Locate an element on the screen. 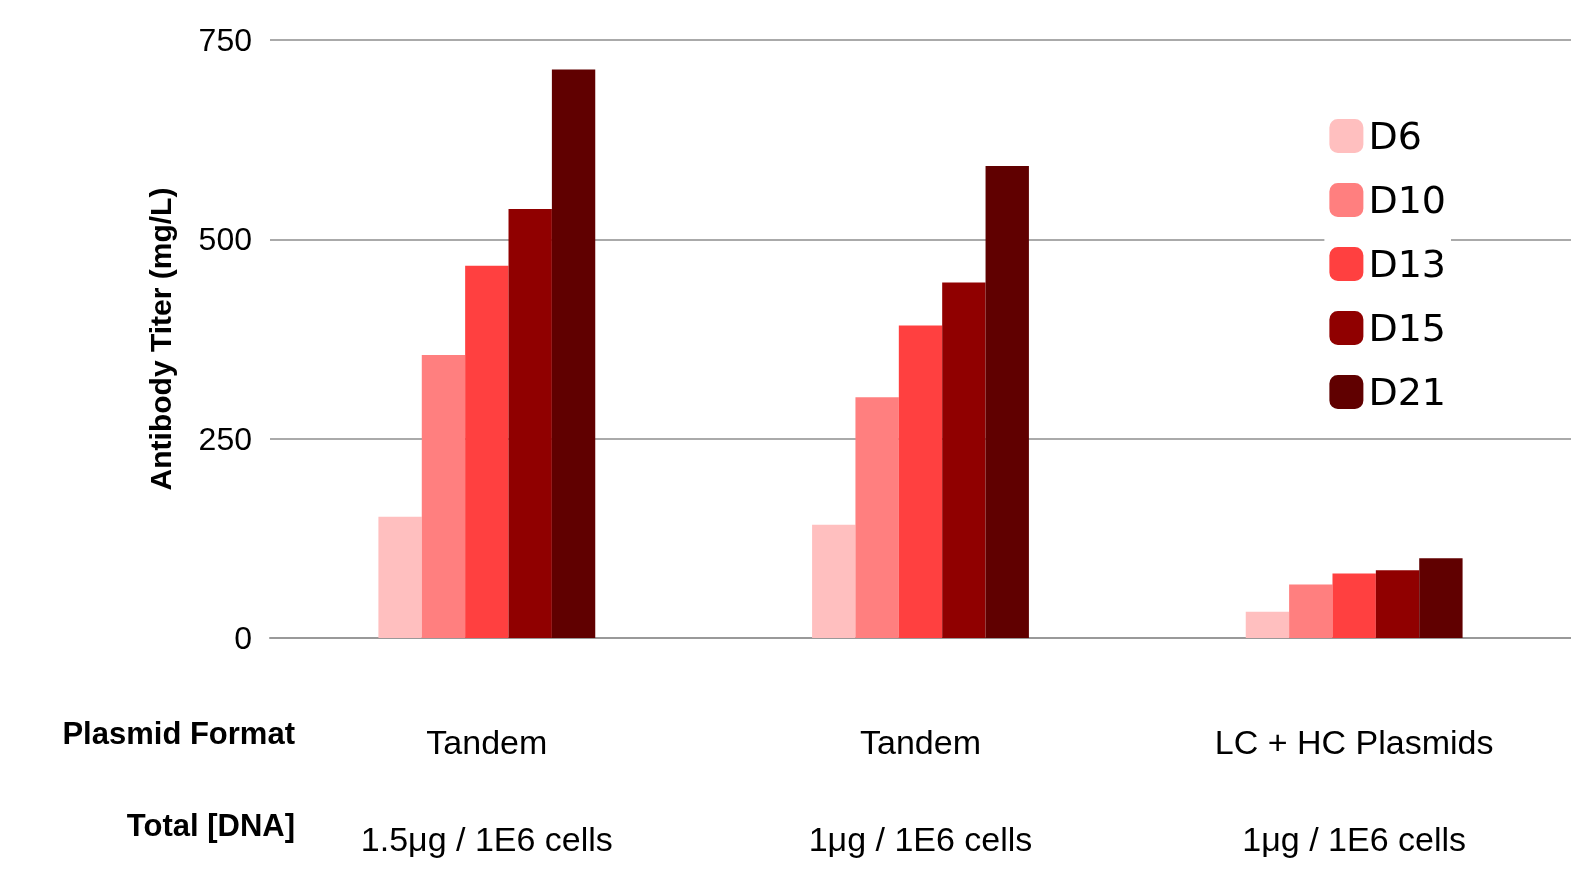  category-label: LC + HC Plasmids 1μg / 1E6 cells is located at coordinates (1354, 790).